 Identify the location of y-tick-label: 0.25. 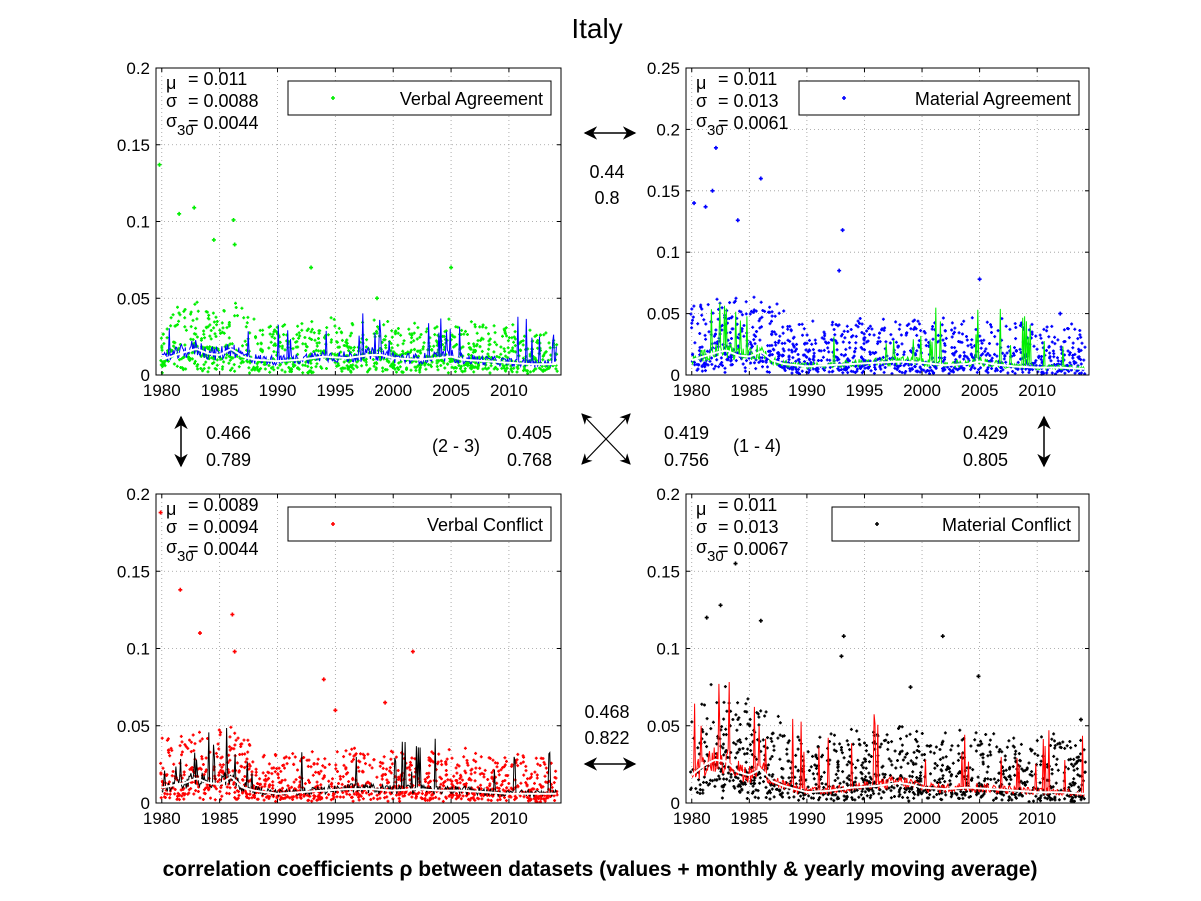
(663, 68).